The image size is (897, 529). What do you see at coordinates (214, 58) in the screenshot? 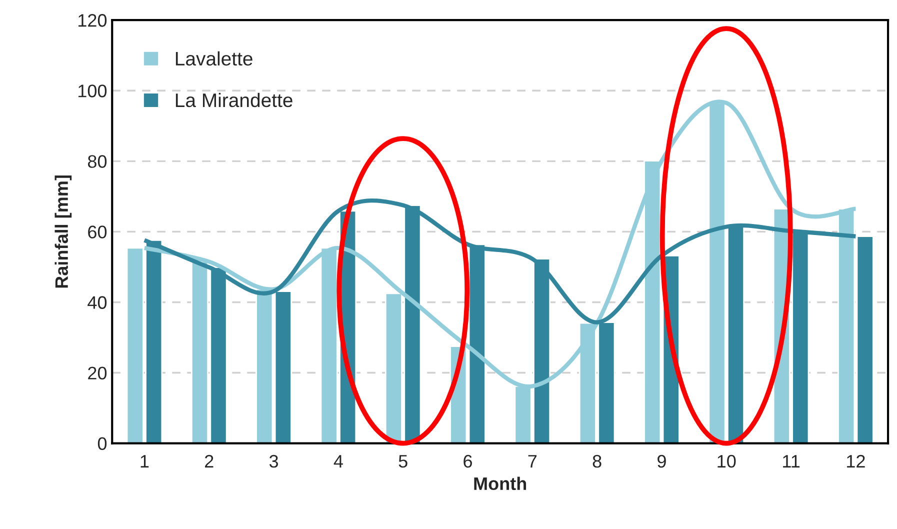
I see `legend-label: Lavalette` at bounding box center [214, 58].